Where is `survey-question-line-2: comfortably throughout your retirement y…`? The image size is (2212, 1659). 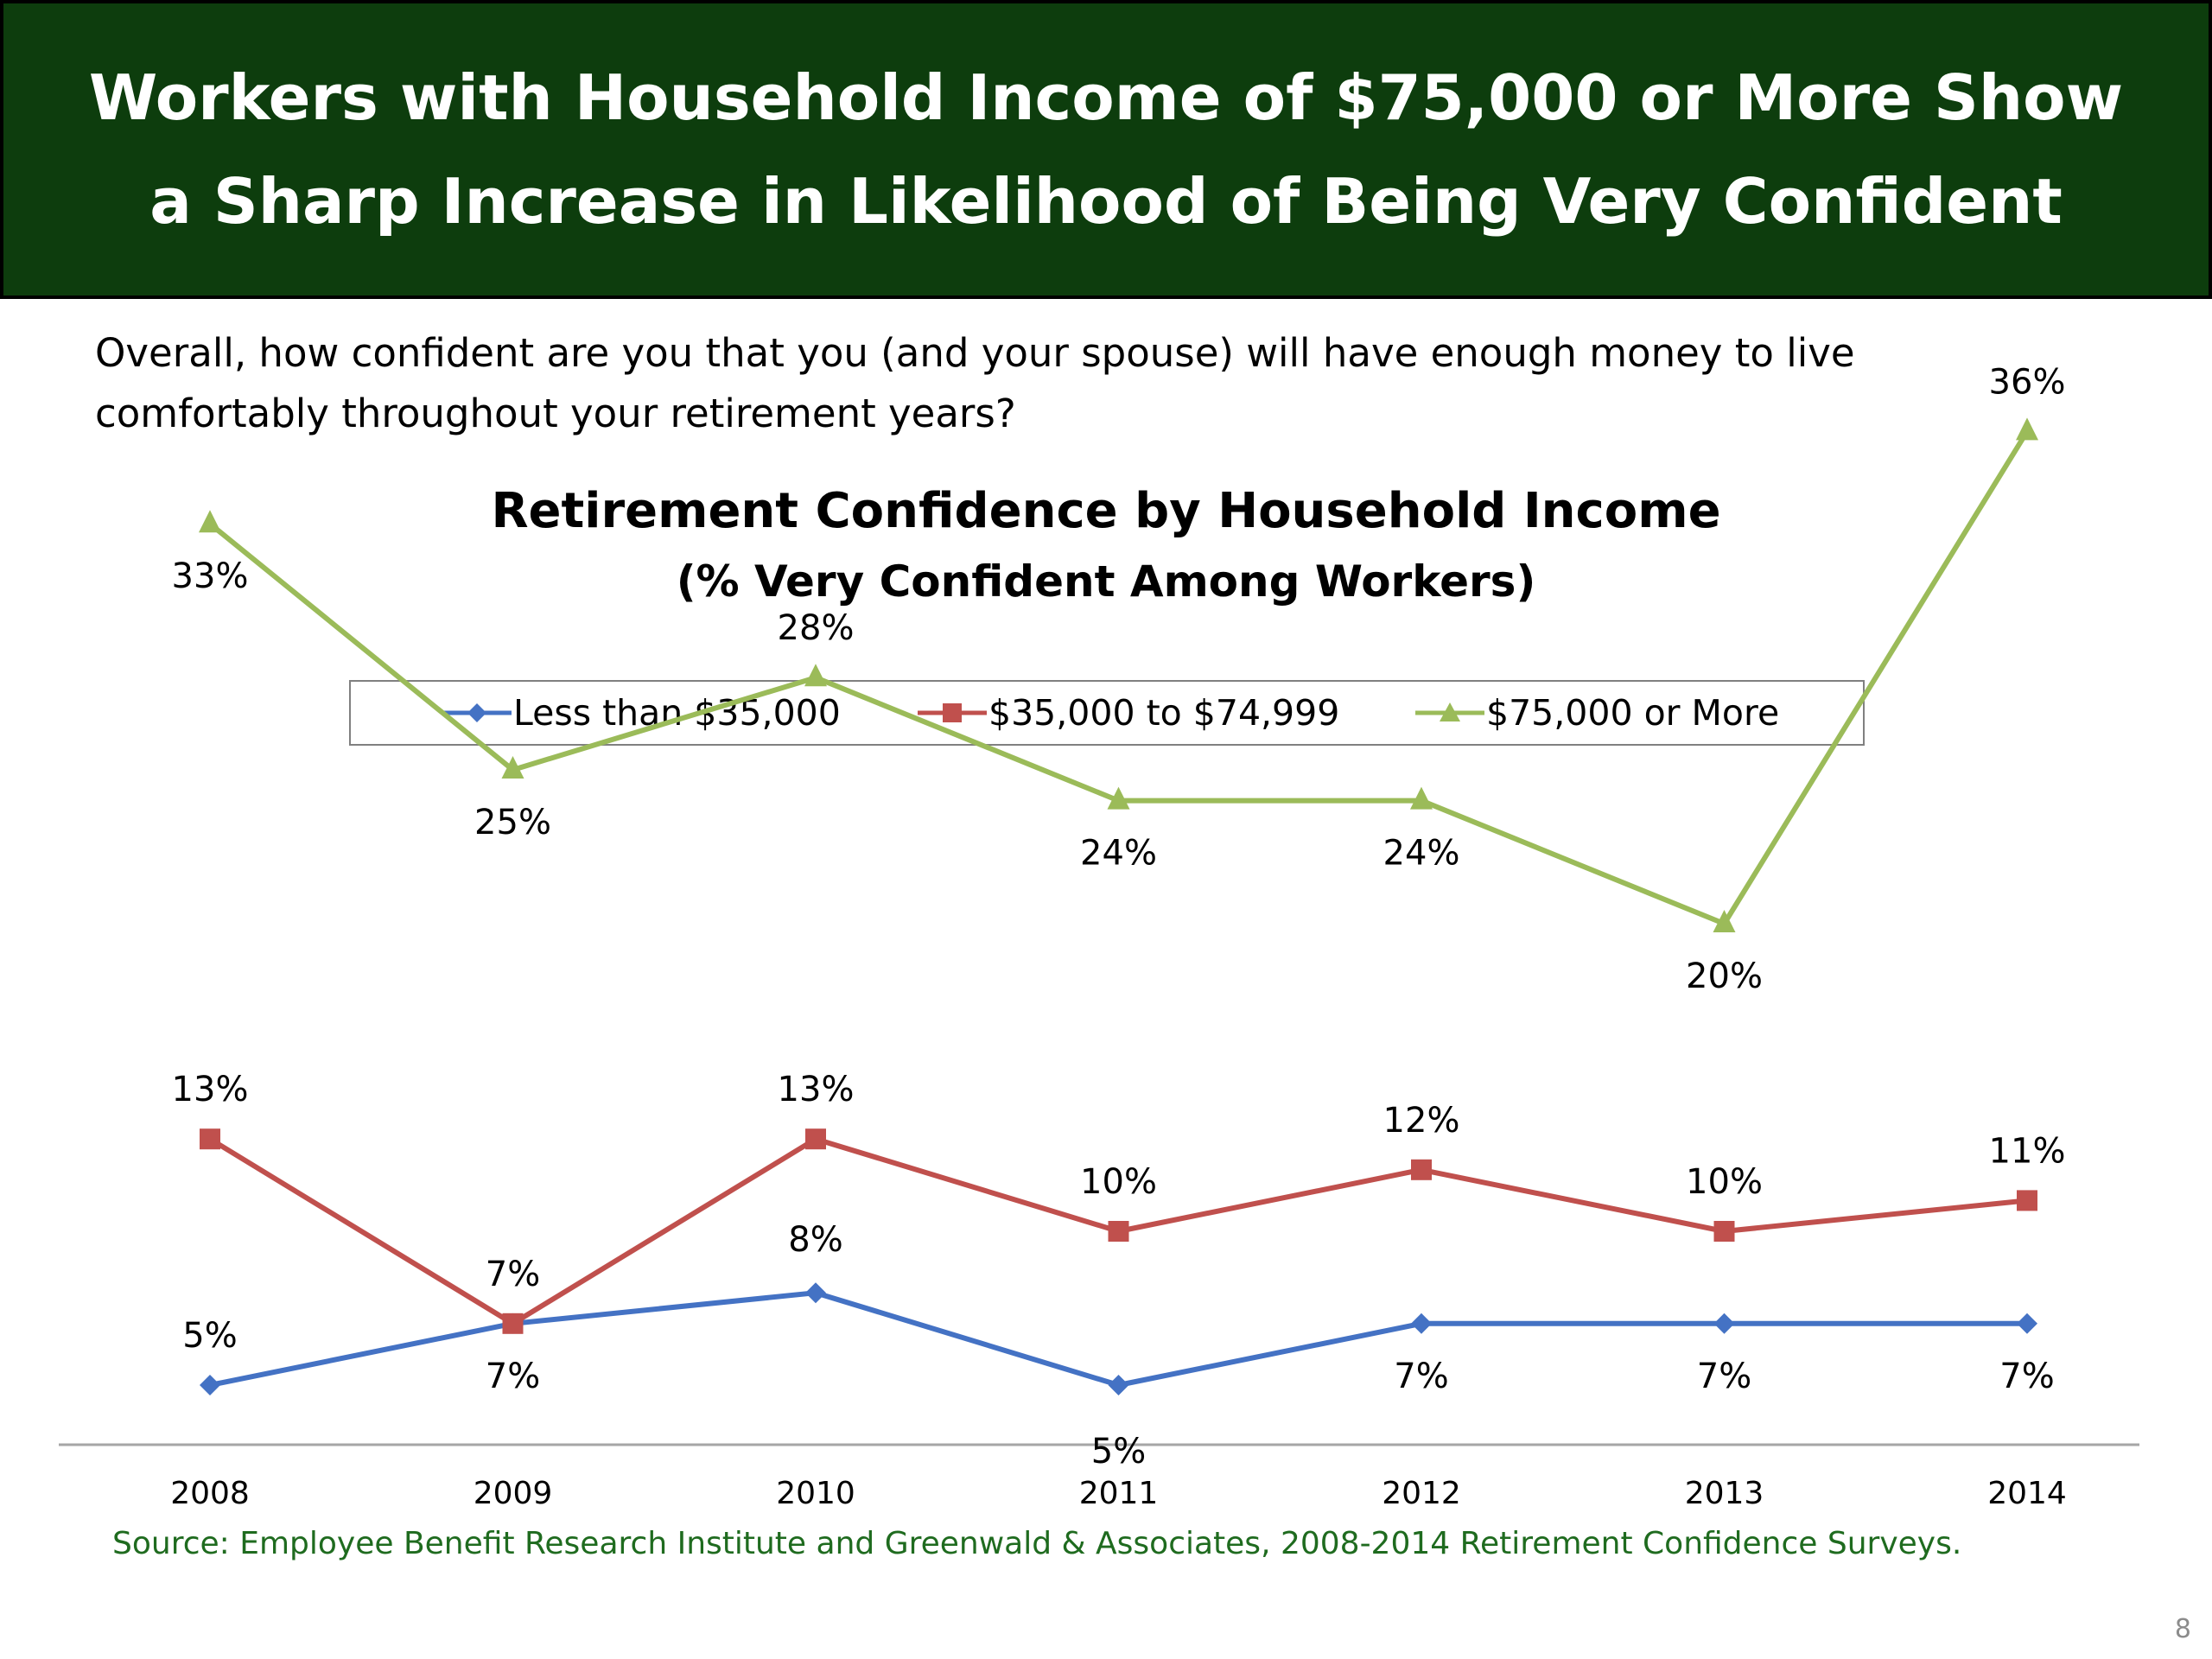
survey-question-line-2: comfortably throughout your retirement y… is located at coordinates (555, 413).